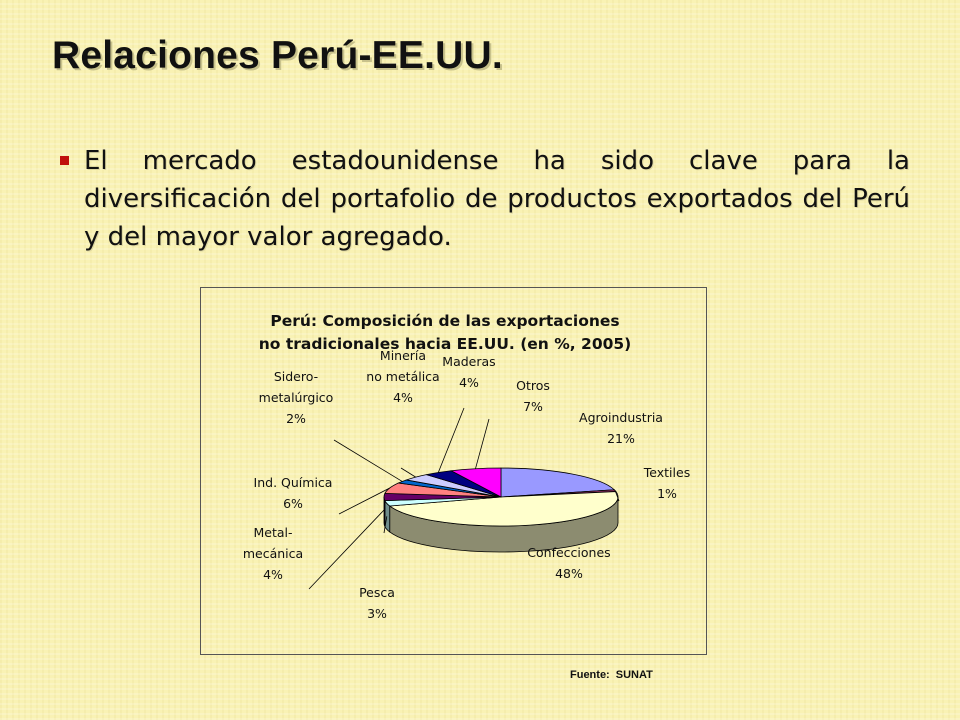  What do you see at coordinates (293, 482) in the screenshot?
I see `slice-label-ind-quimica: Ind. Química` at bounding box center [293, 482].